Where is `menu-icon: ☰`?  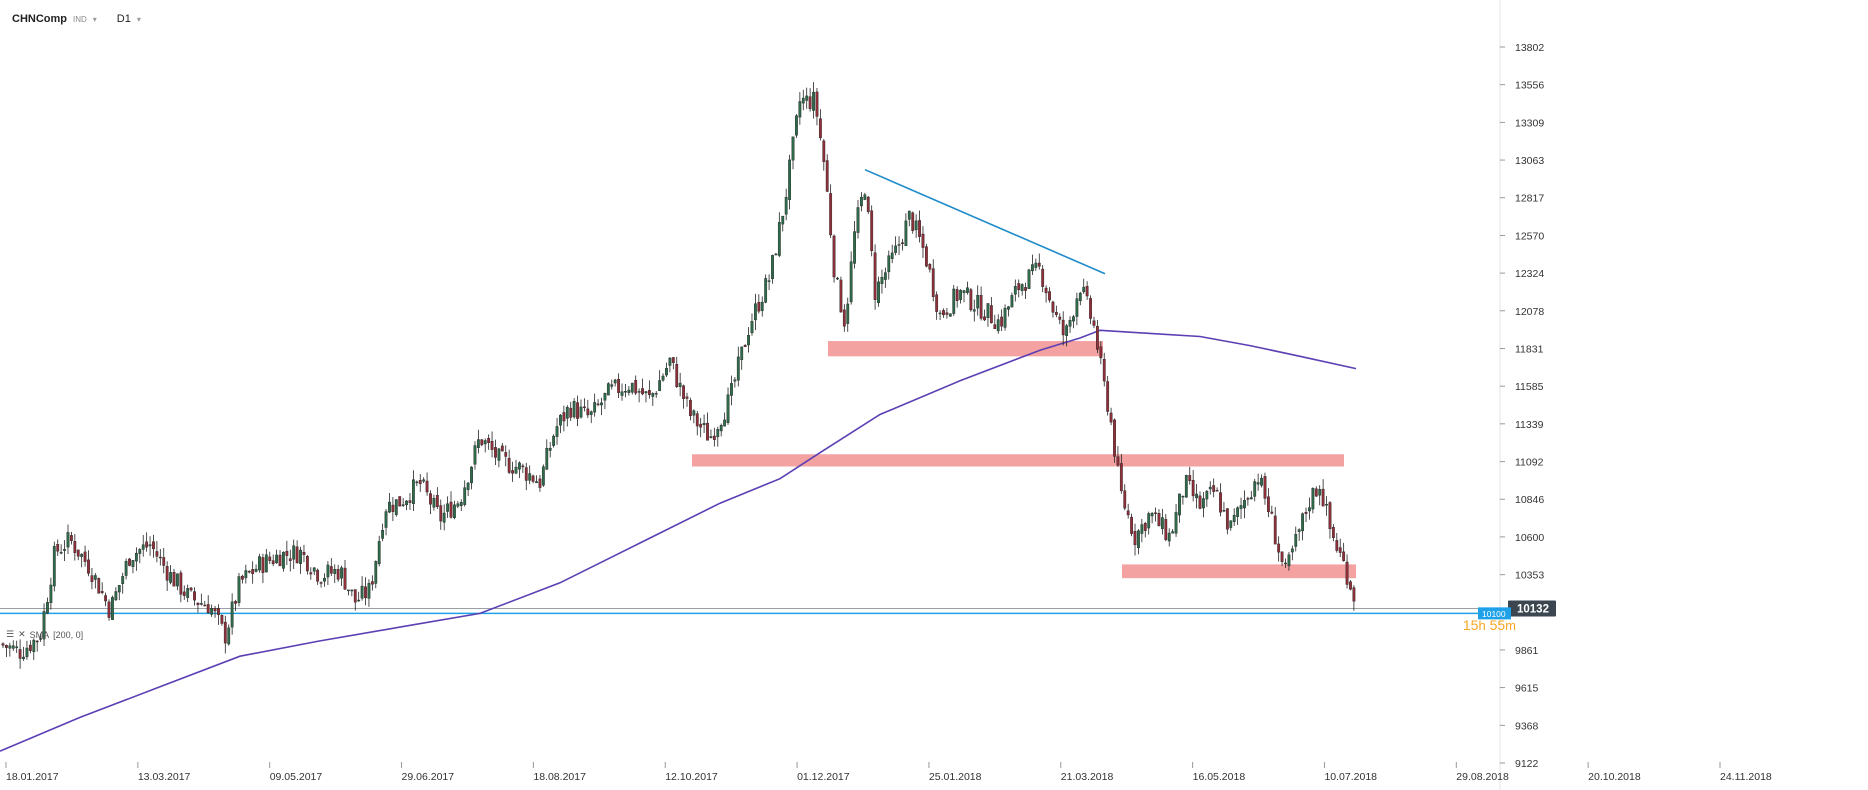
menu-icon: ☰ is located at coordinates (10, 634).